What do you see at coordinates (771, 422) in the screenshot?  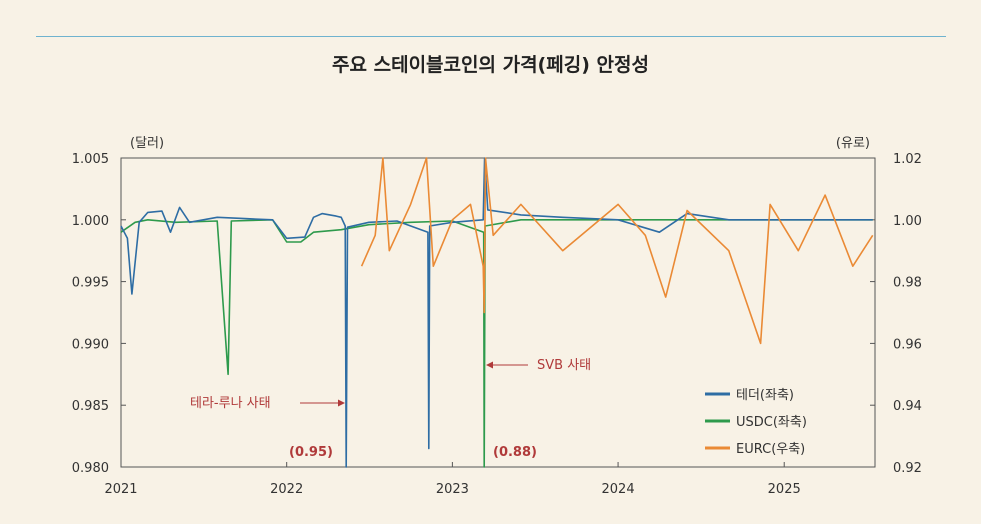 I see `legend-label-usdc: USDC(좌축)` at bounding box center [771, 422].